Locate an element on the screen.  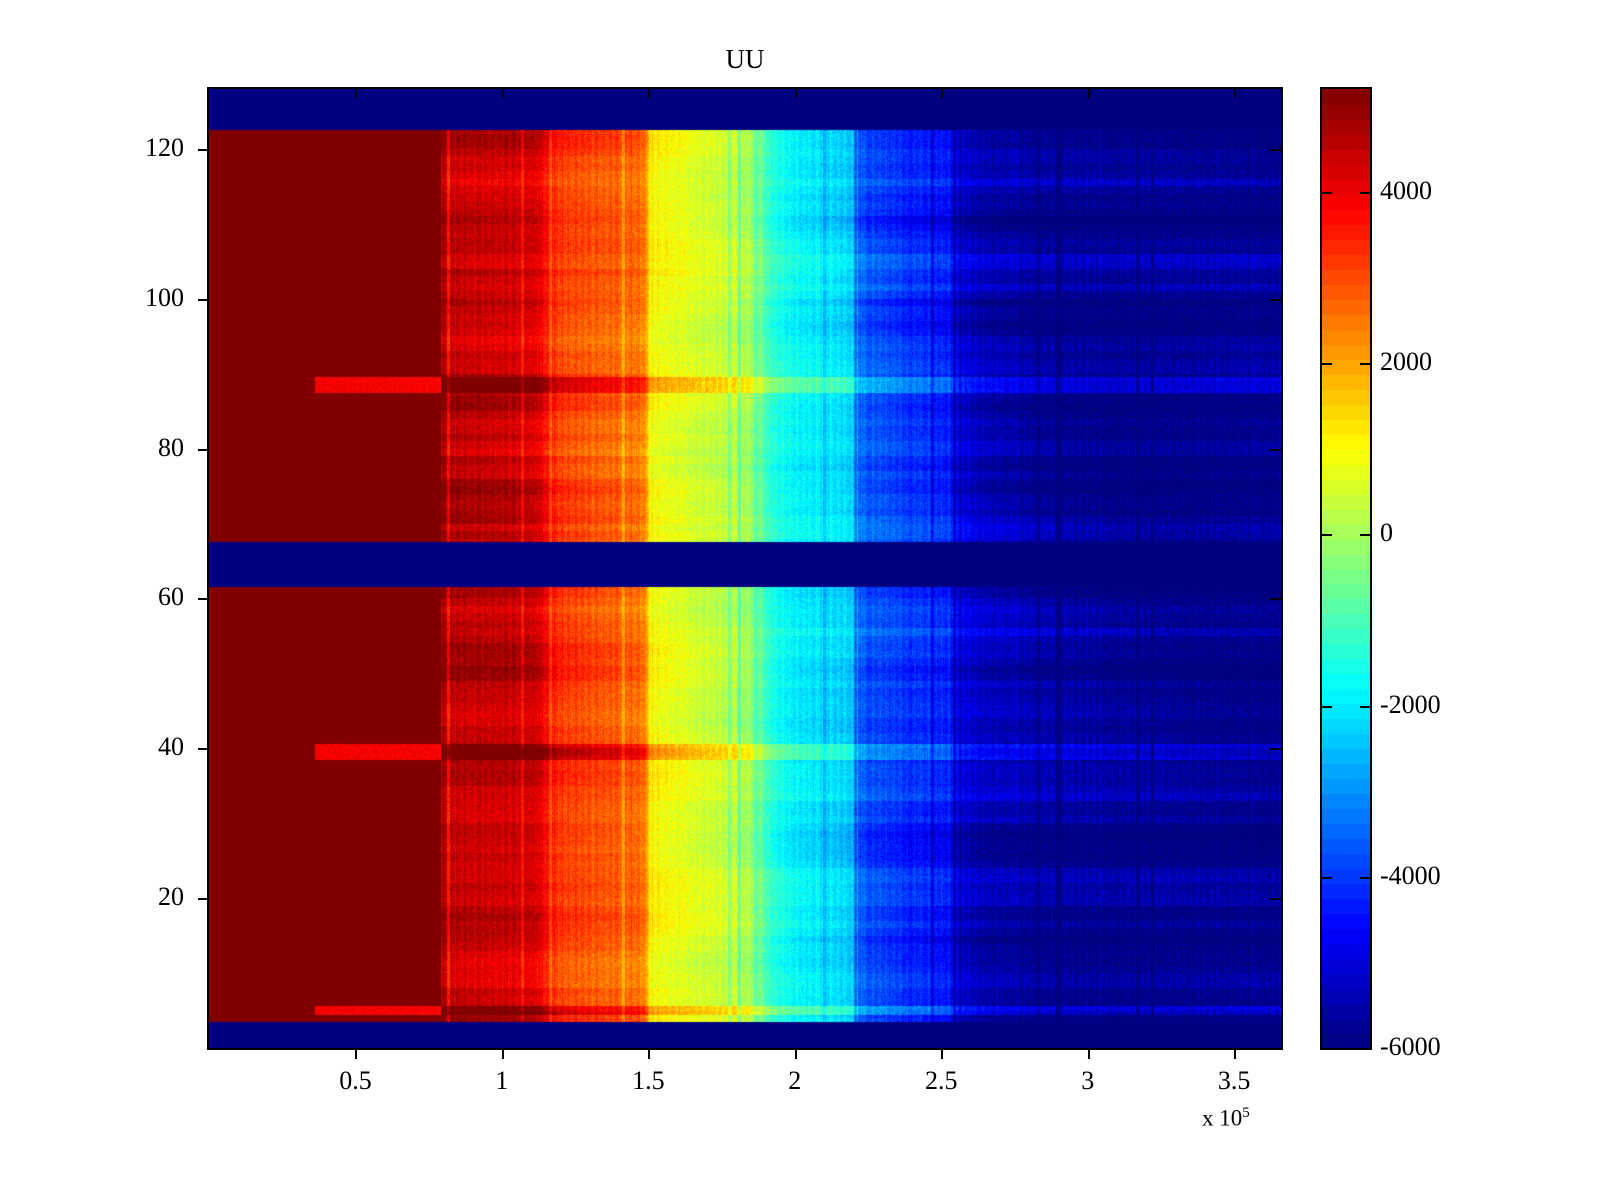
y-tick-label: 60 is located at coordinates (171, 597).